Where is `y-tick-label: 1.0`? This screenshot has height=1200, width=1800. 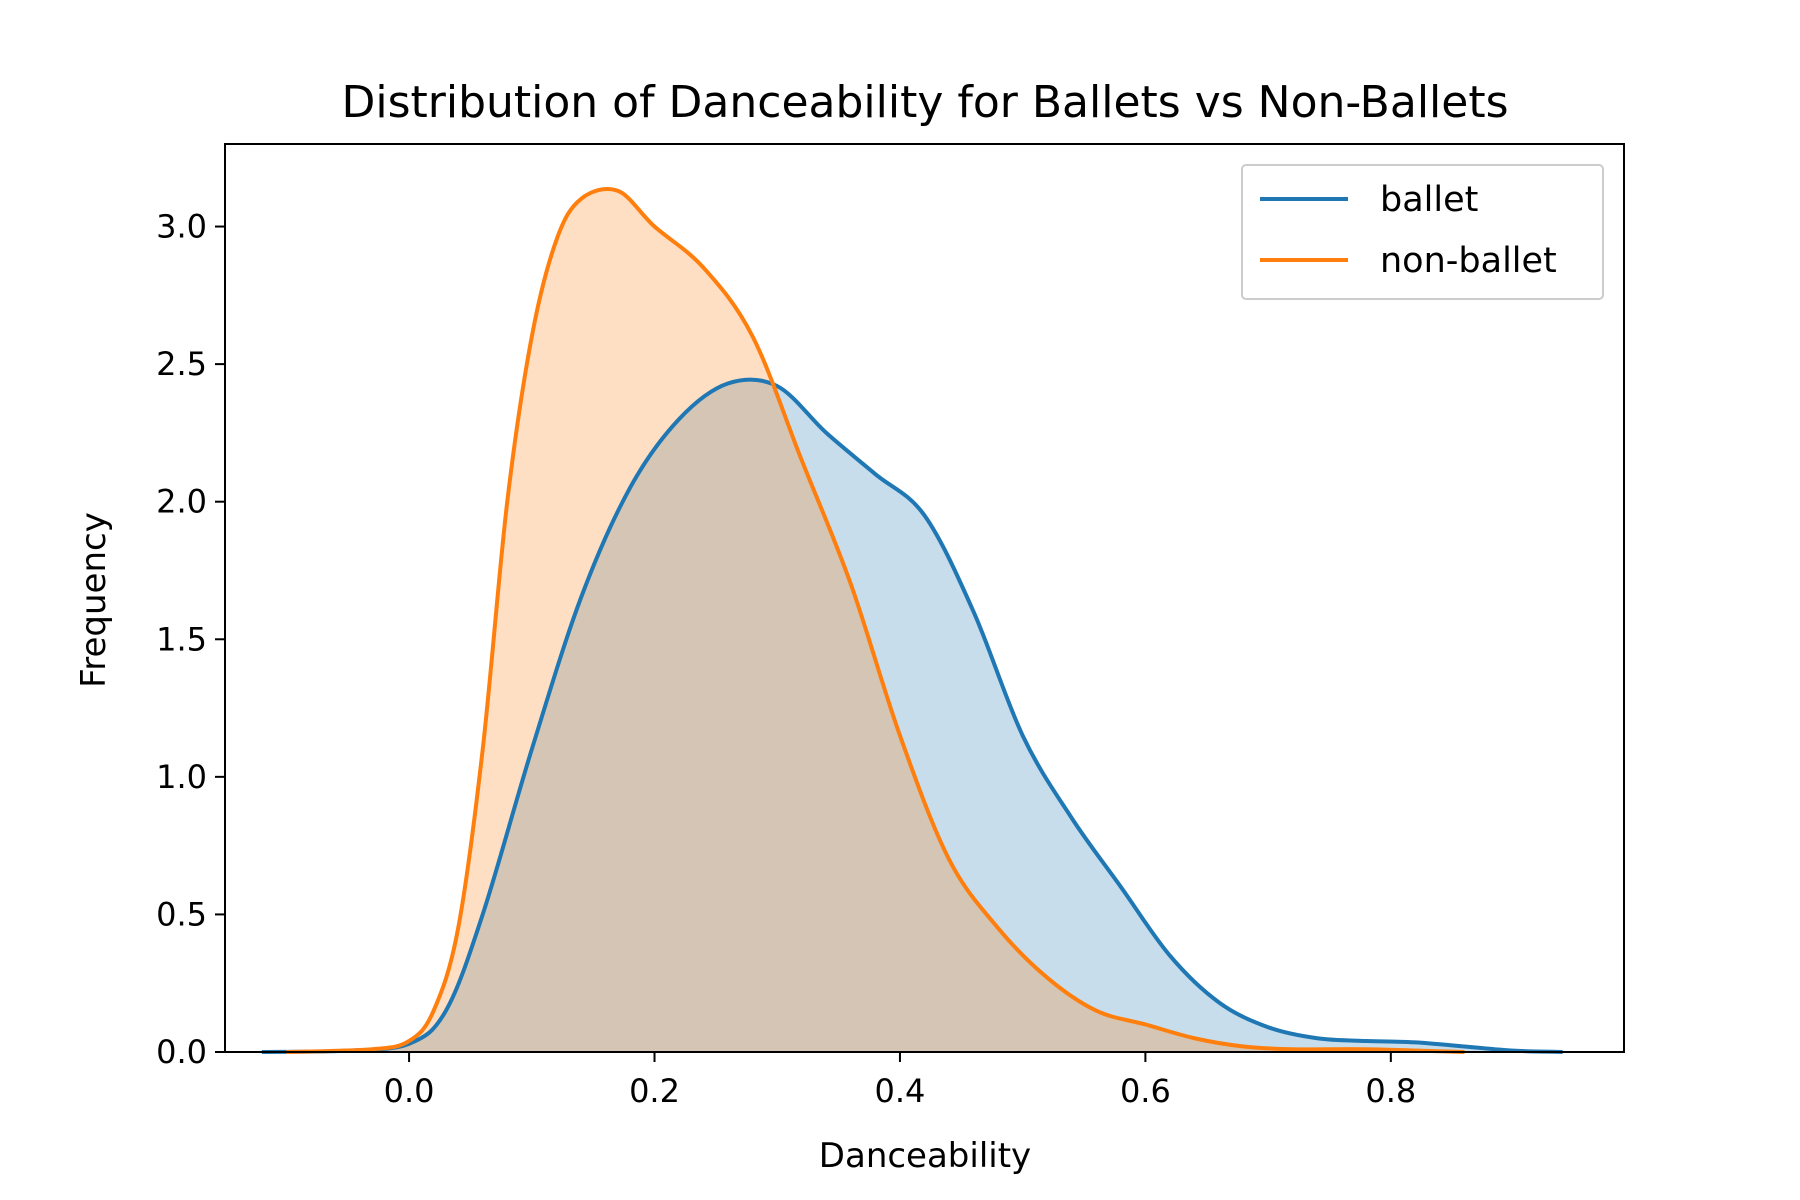
y-tick-label: 1.0 is located at coordinates (181, 777).